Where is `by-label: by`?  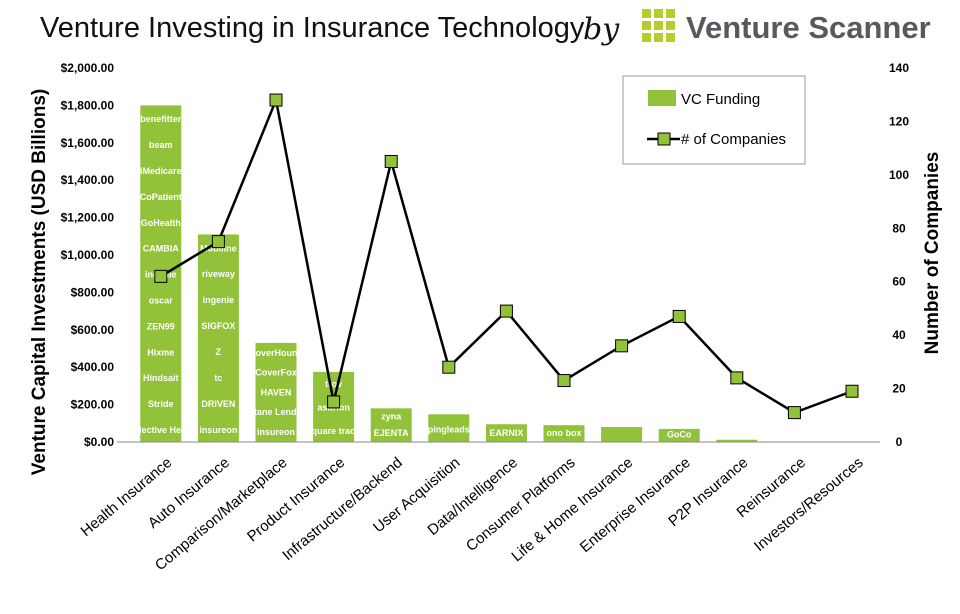 by-label: by is located at coordinates (601, 29).